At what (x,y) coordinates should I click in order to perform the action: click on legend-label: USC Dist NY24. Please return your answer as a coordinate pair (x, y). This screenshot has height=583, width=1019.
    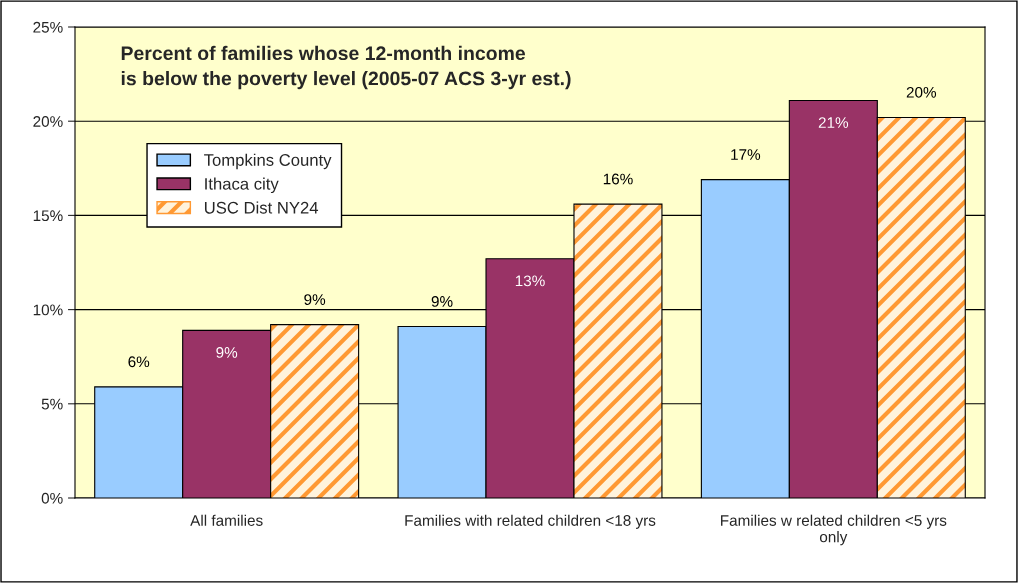
    Looking at the image, I should click on (261, 207).